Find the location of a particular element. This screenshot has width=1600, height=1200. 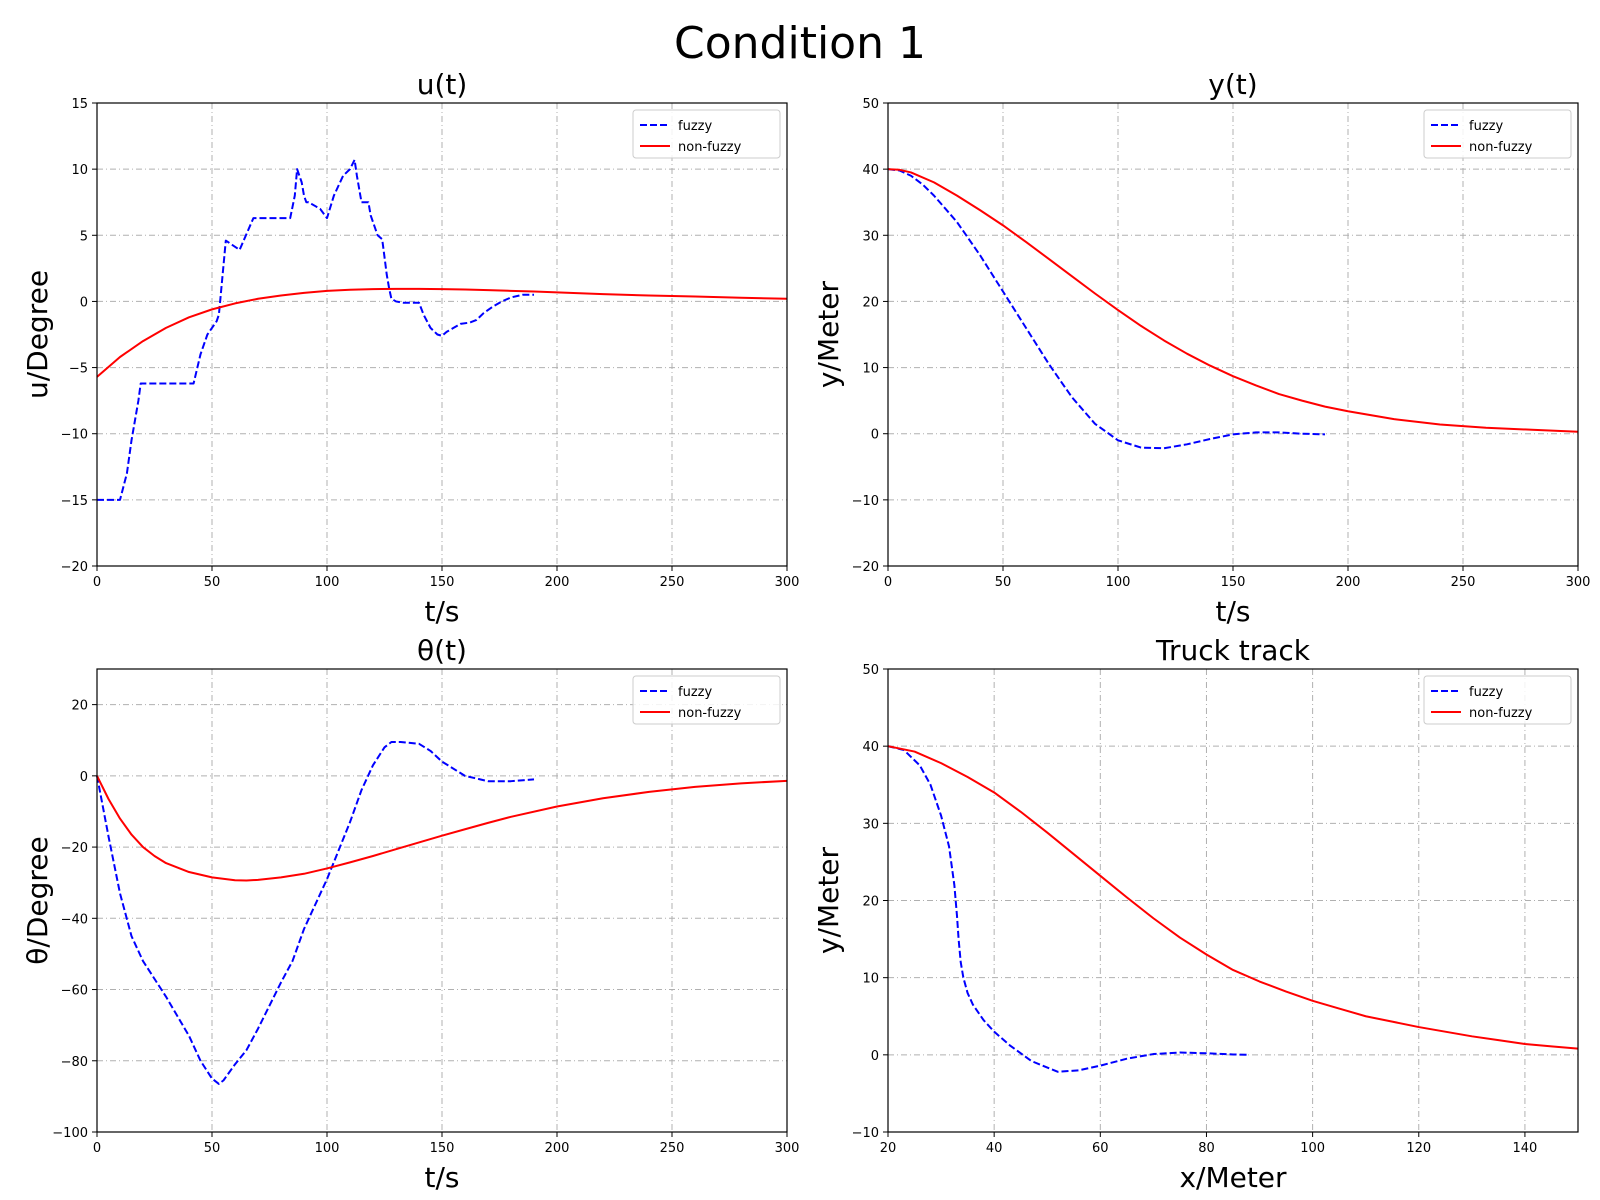

y-axis-label: θ/Degree is located at coordinates (37, 900).